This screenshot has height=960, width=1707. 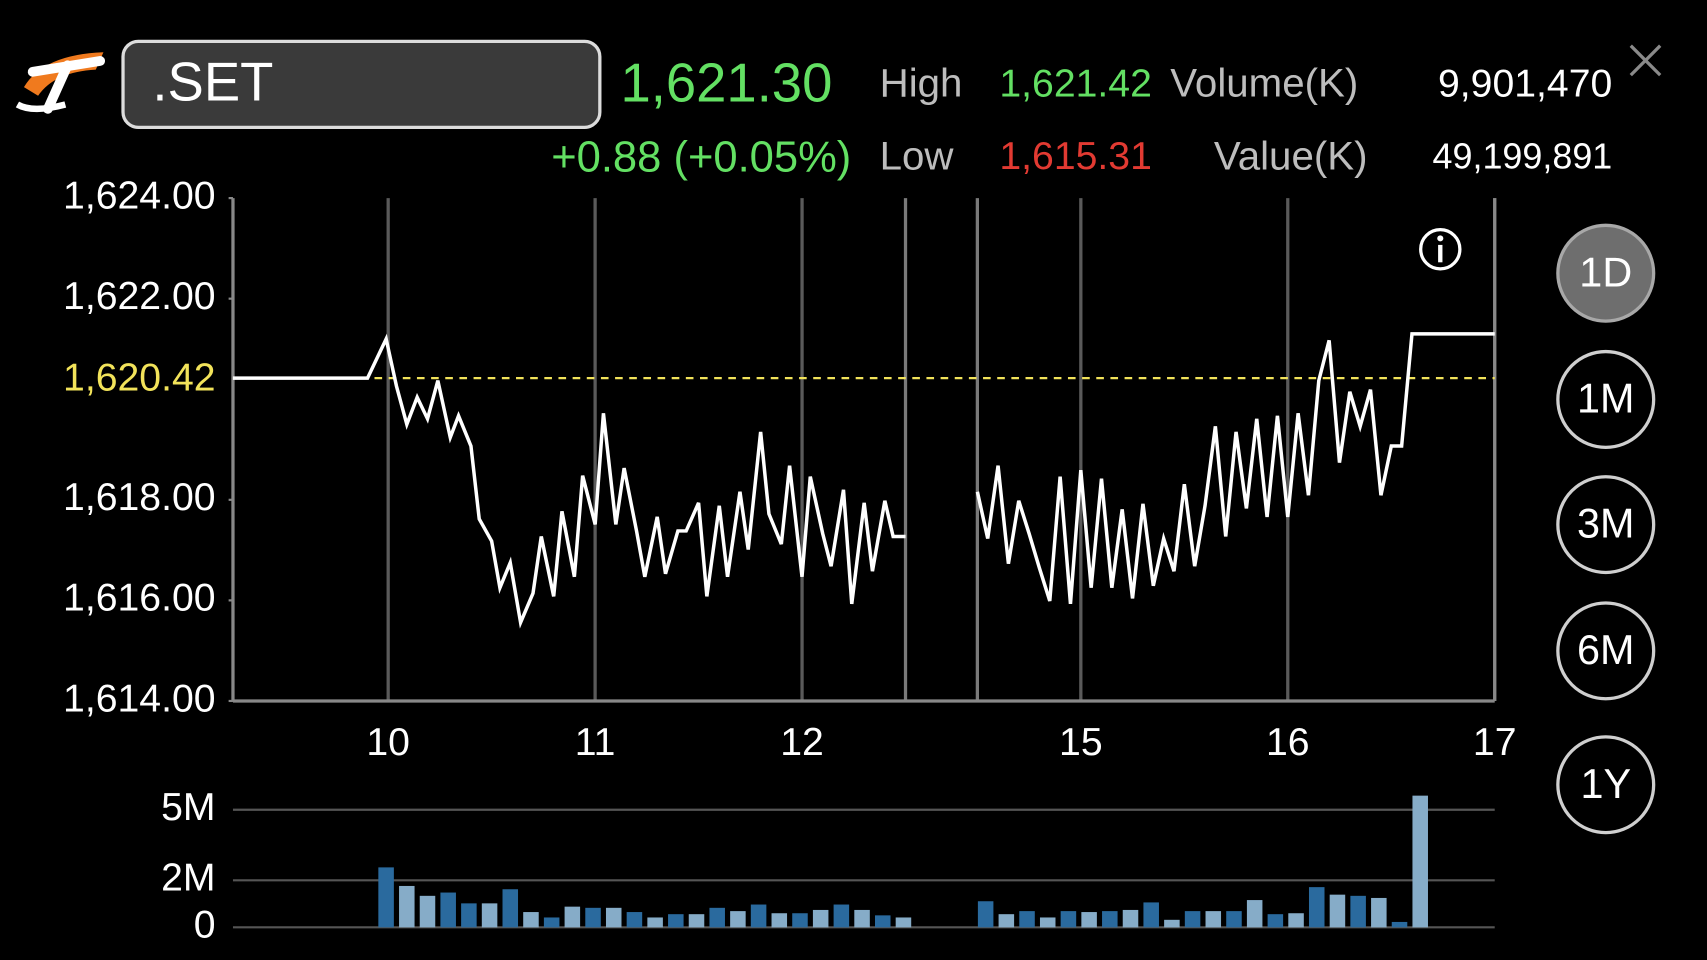 I want to click on period-label: 3M, so click(x=1605, y=524).